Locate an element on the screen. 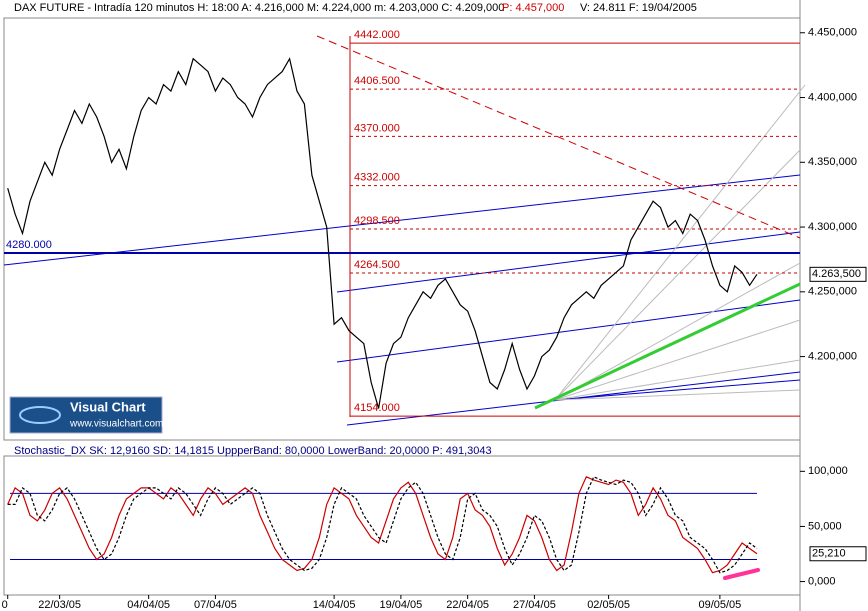  level-label: 4370.000 is located at coordinates (377, 128).